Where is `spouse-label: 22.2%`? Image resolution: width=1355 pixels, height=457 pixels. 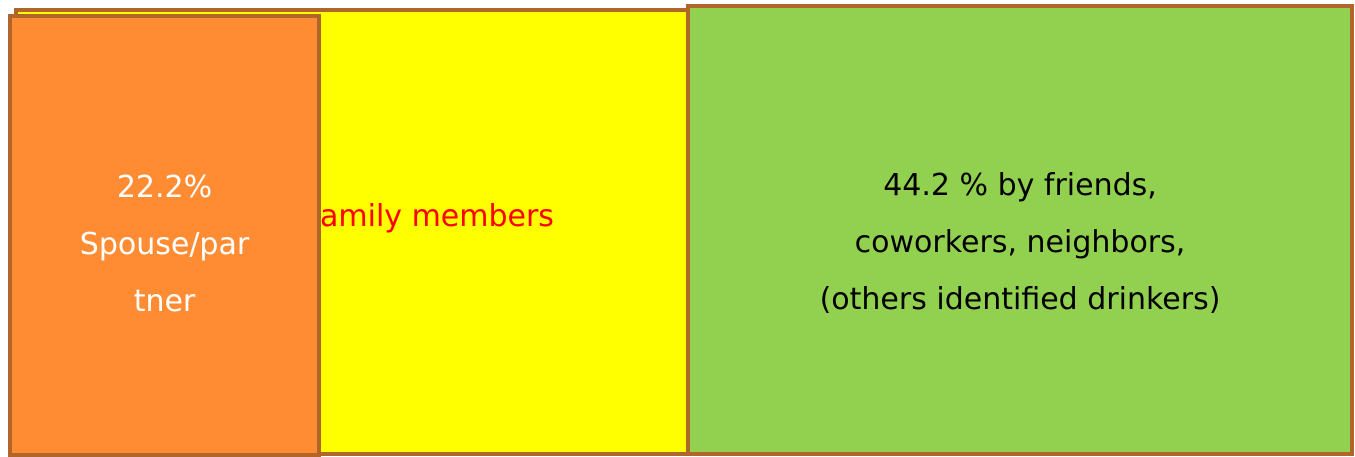 spouse-label: 22.2% is located at coordinates (164, 187).